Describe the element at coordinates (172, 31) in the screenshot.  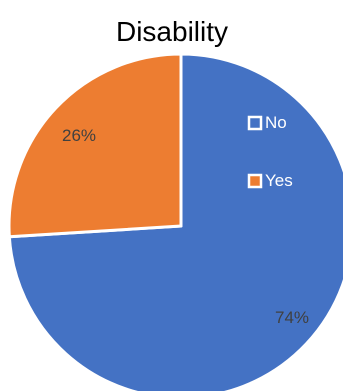
I see `chart-title: Disability` at that location.